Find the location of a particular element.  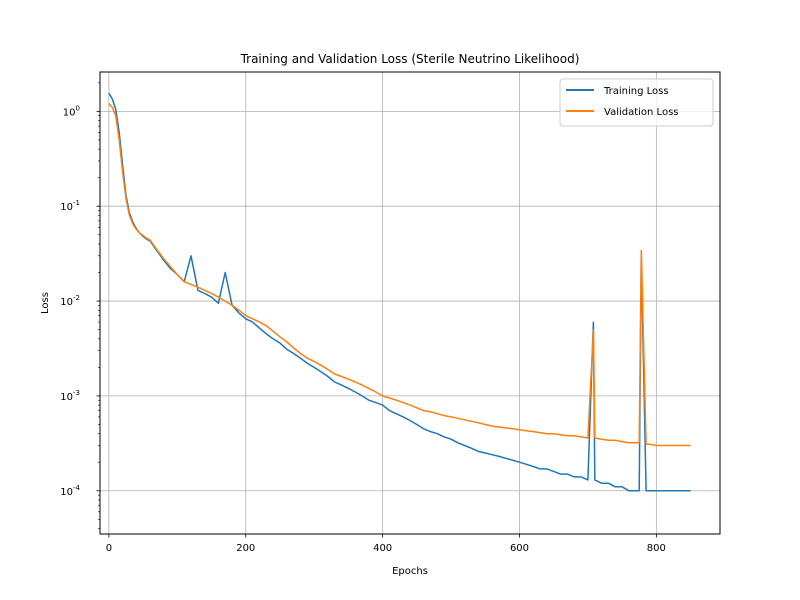

legend: Training Loss Validation Loss is located at coordinates (636, 102).